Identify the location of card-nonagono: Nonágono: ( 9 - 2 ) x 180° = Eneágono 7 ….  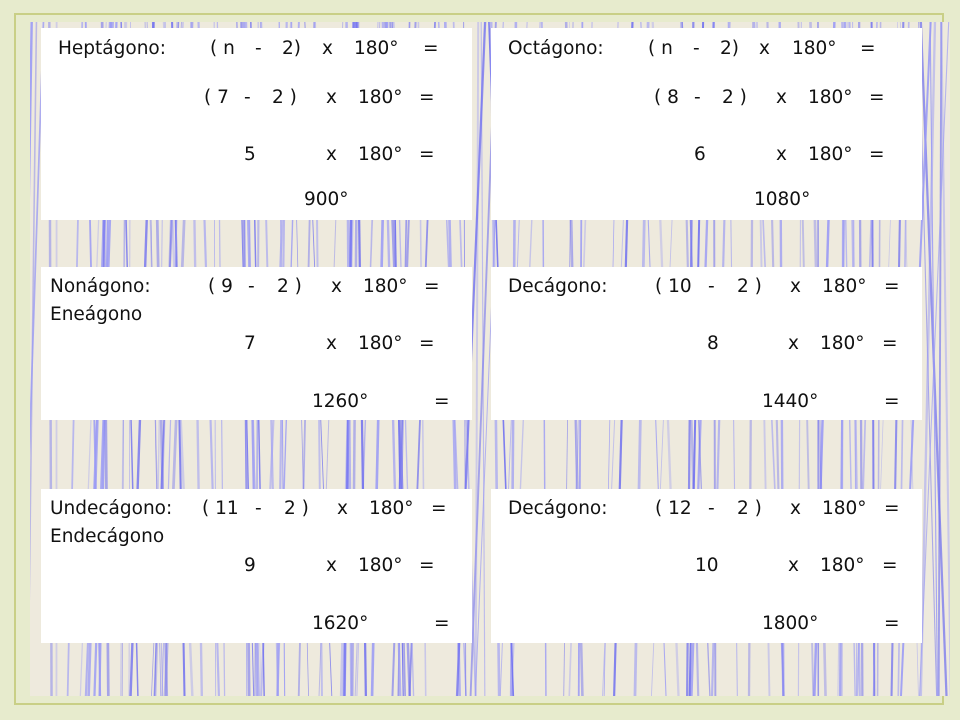
(256, 343).